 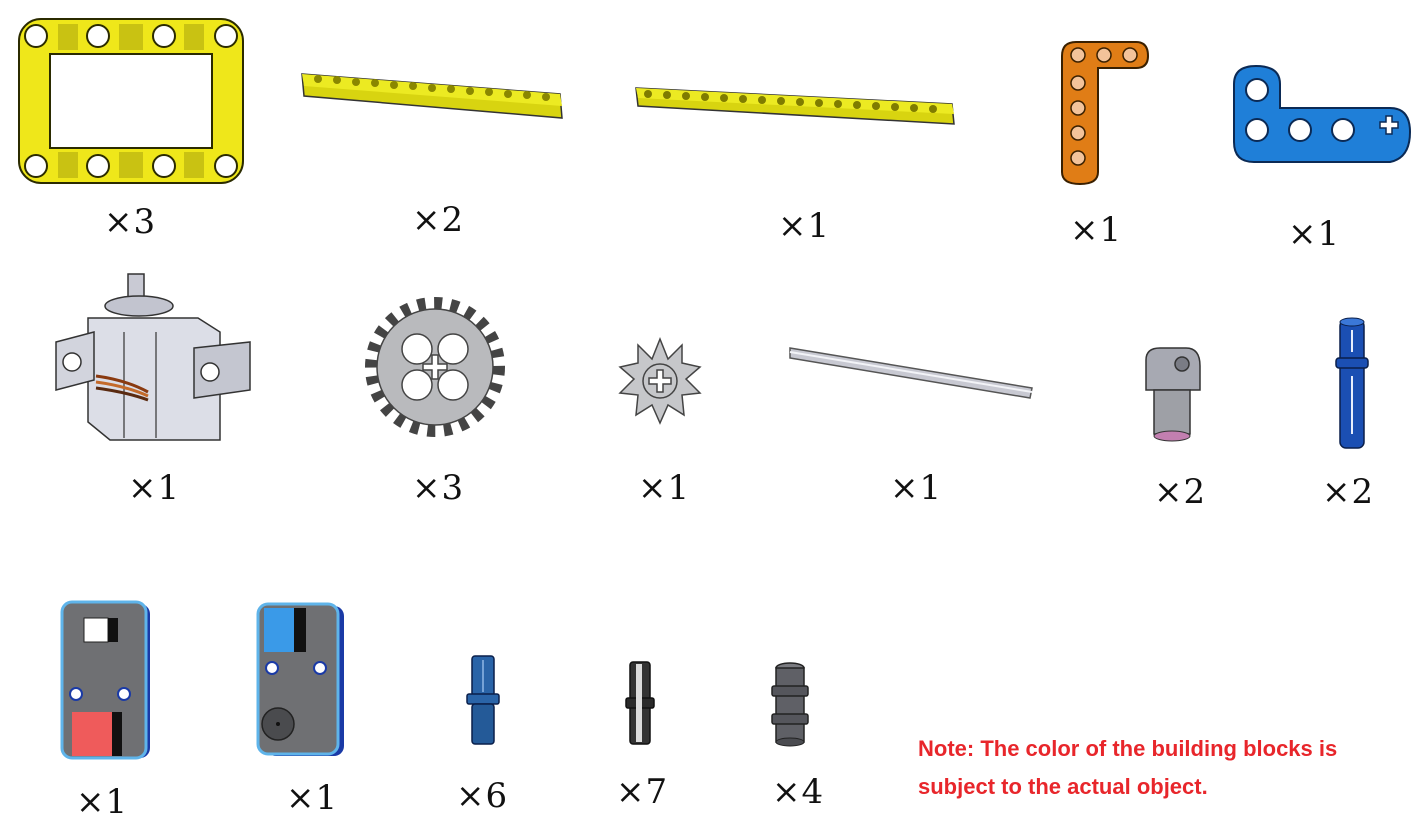 What do you see at coordinates (1314, 234) in the screenshot?
I see `blue-l-beam-qty: ×1` at bounding box center [1314, 234].